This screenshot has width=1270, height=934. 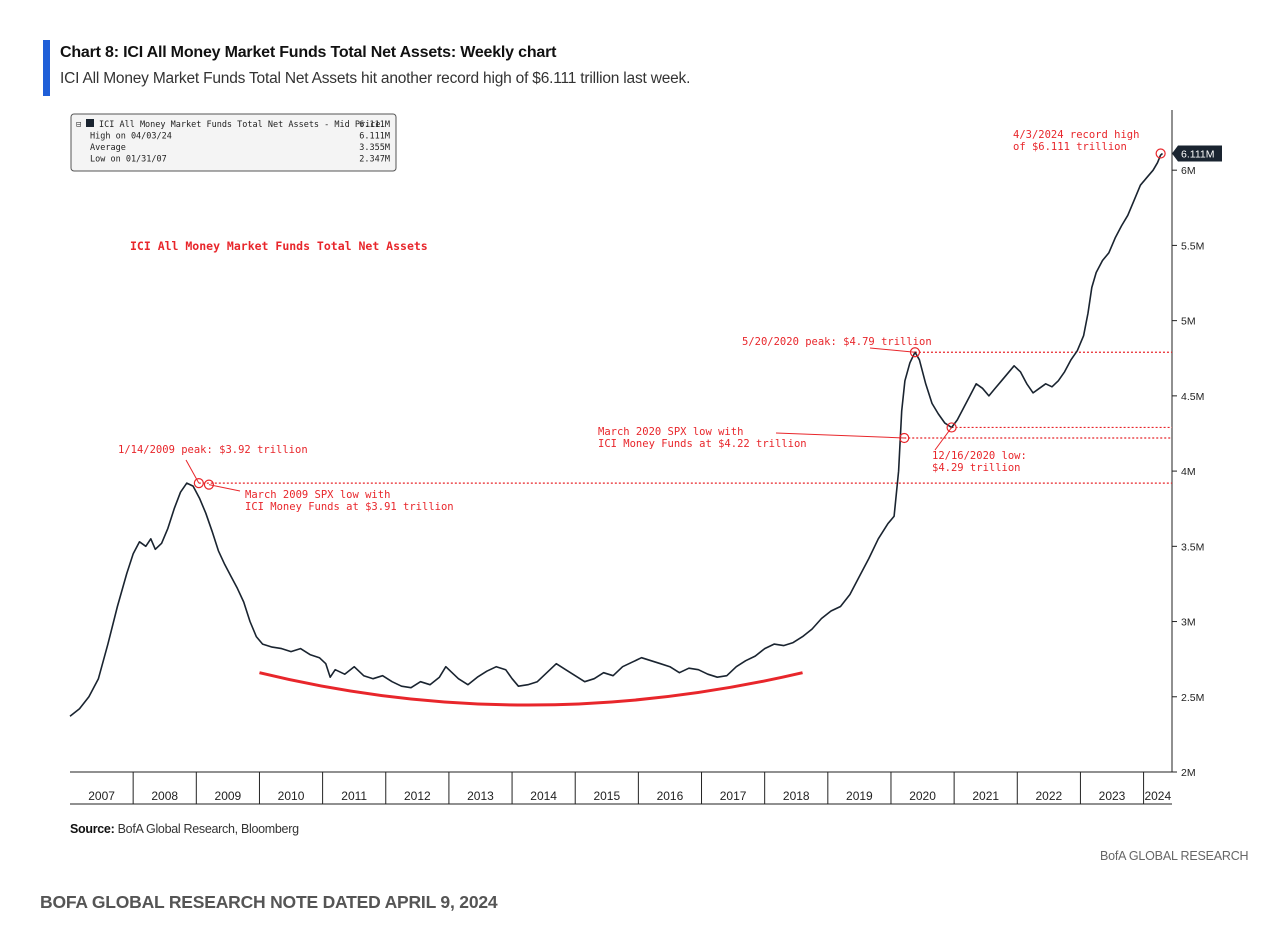 What do you see at coordinates (213, 466) in the screenshot?
I see `annotation-peak2009: 1/14/2009 peak: $3.92 trillion` at bounding box center [213, 466].